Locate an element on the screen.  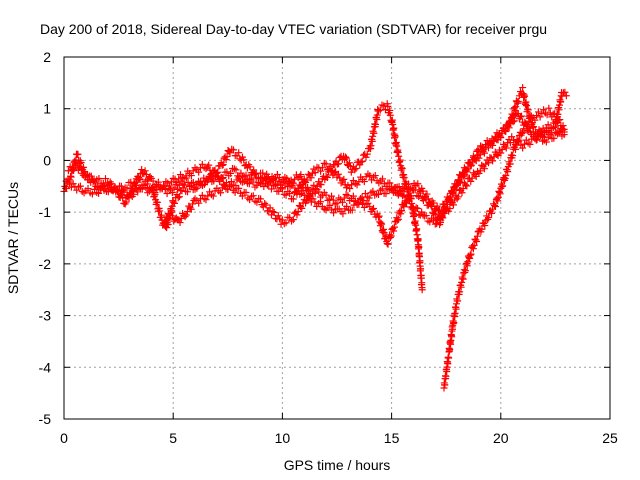
y-axis-title: SDTVAR / TECUs is located at coordinates (13, 238).